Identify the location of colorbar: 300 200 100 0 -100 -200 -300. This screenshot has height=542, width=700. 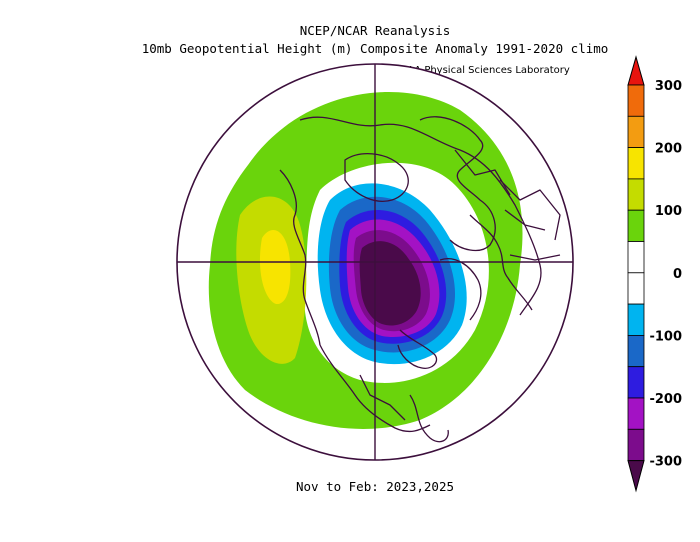
(654, 274).